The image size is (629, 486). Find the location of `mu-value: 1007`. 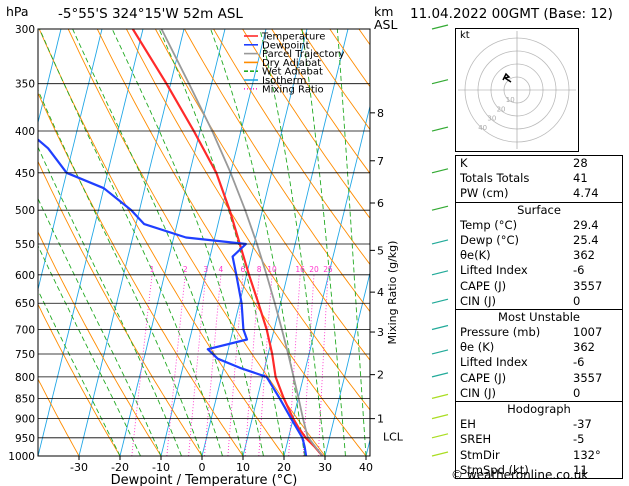

mu-value: 1007 is located at coordinates (588, 332).